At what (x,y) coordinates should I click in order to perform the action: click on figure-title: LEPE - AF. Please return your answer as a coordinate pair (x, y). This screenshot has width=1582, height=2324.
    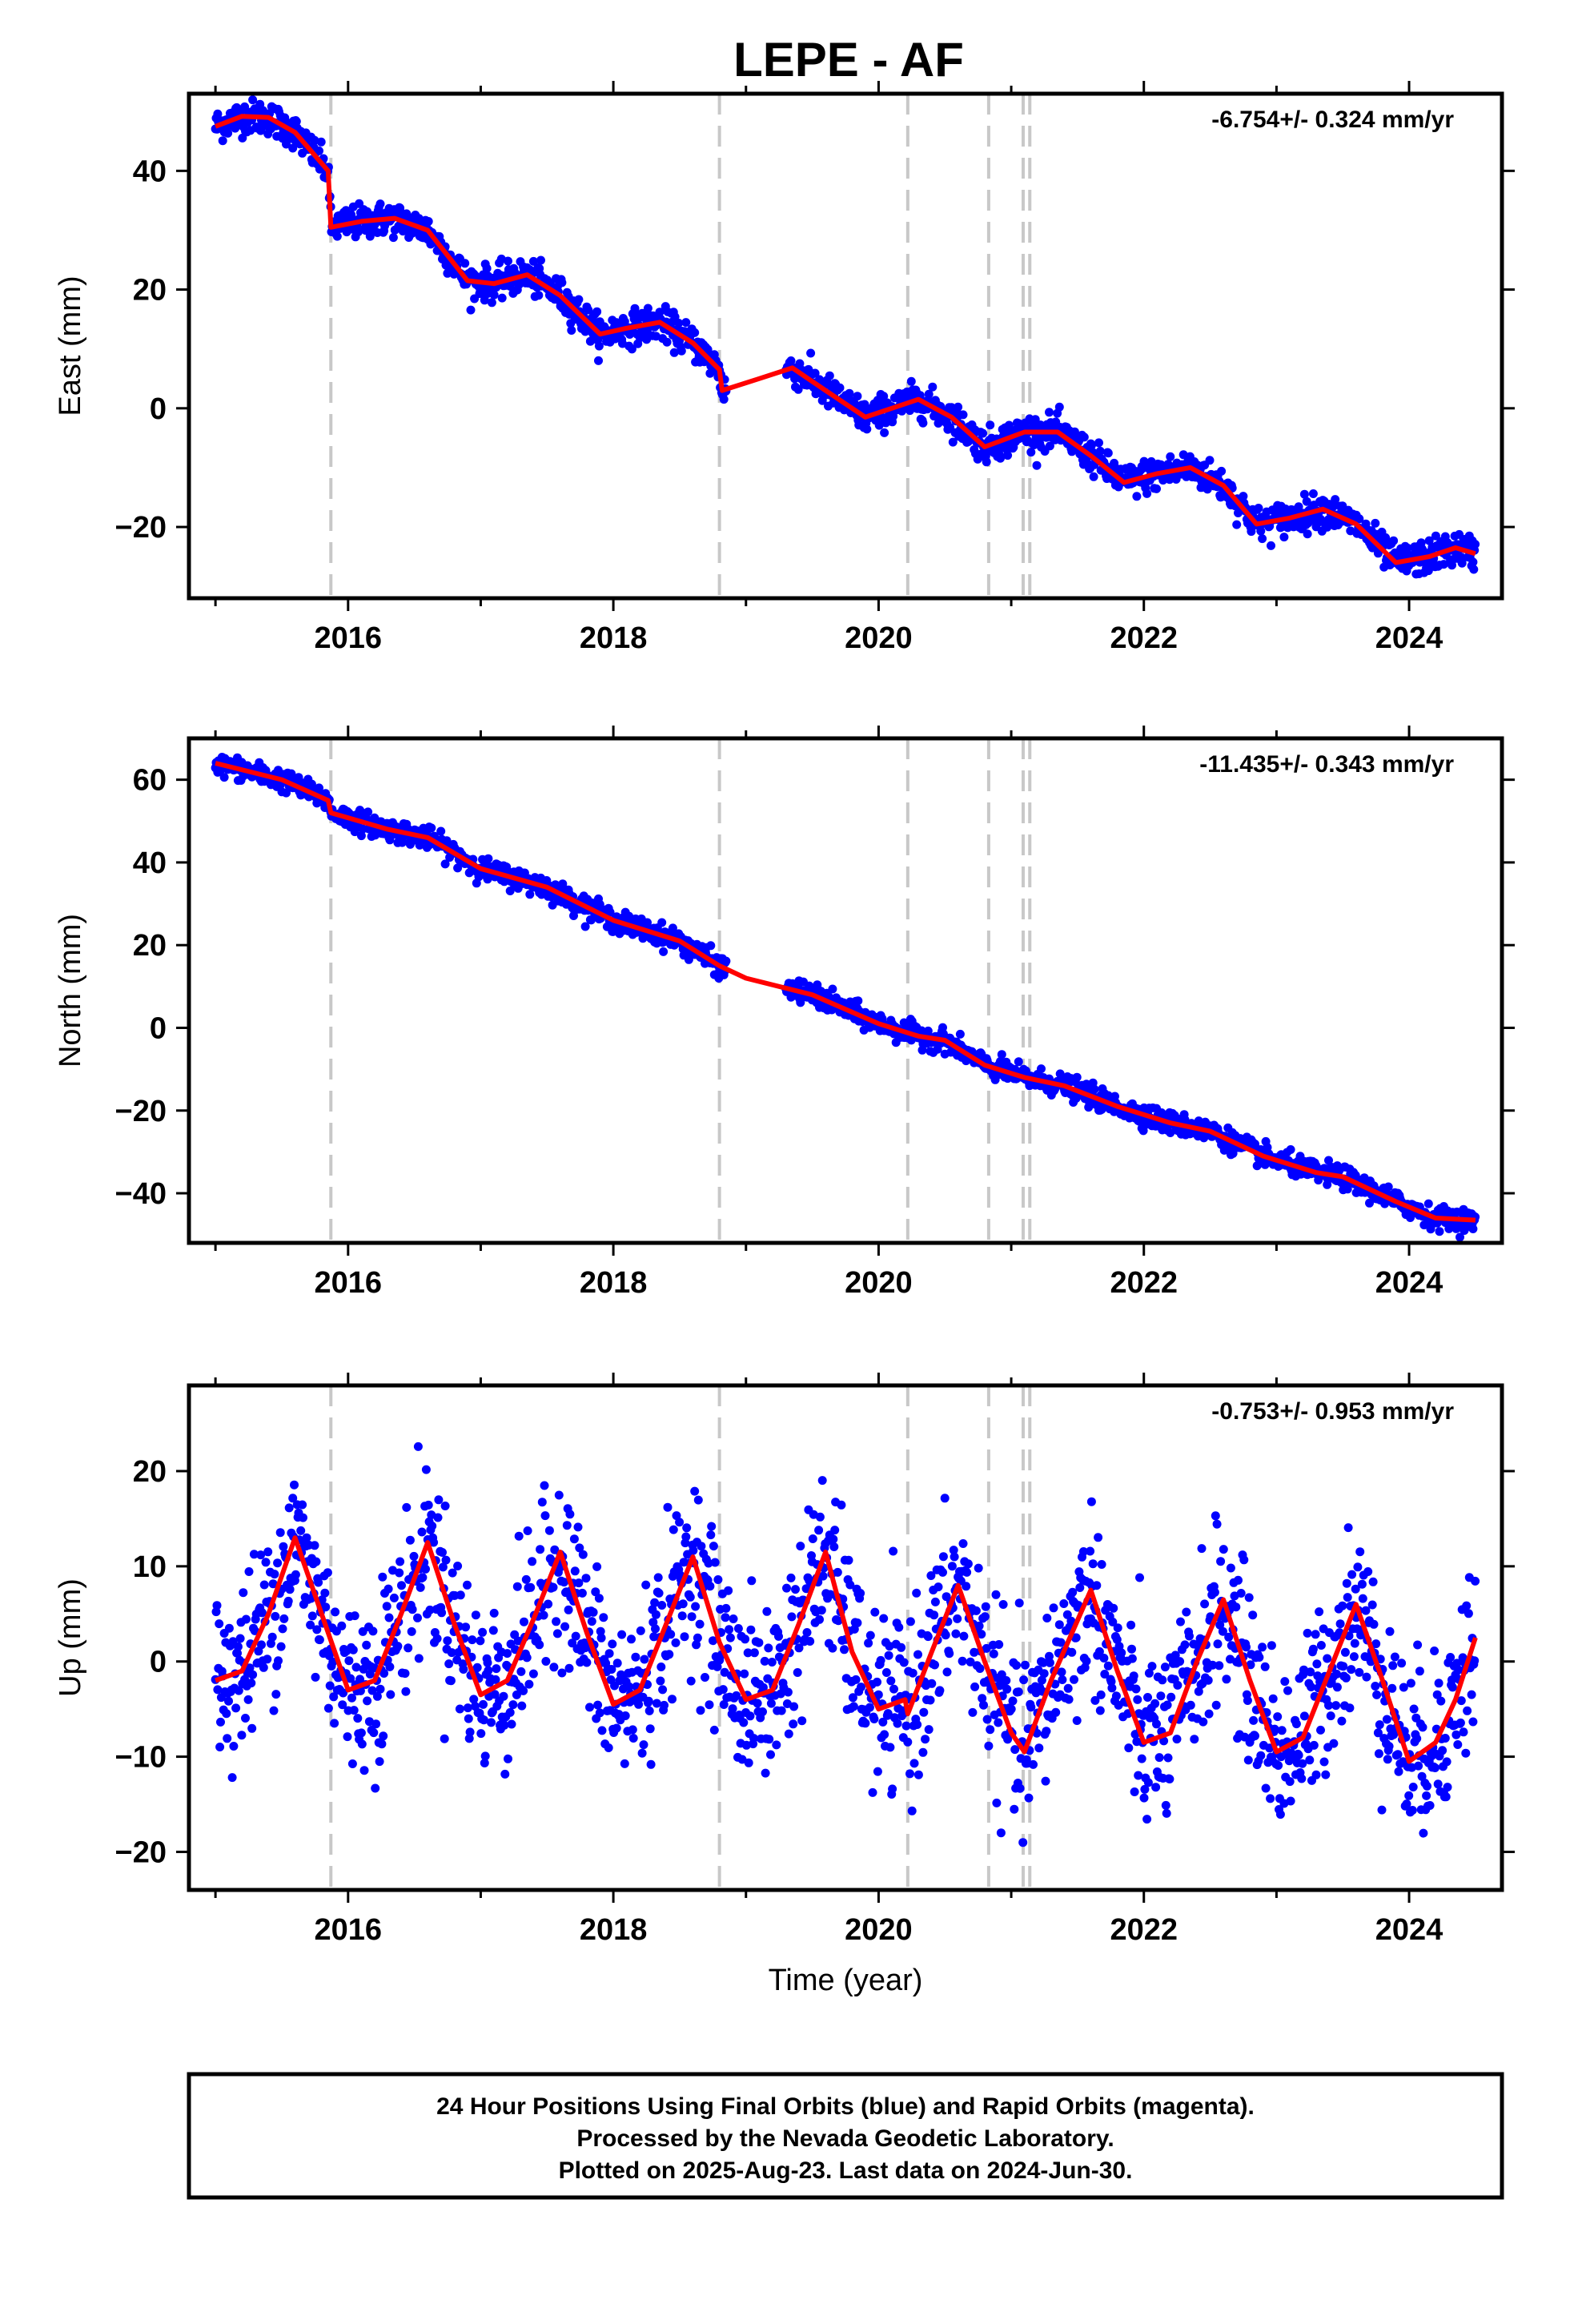
    Looking at the image, I should click on (848, 60).